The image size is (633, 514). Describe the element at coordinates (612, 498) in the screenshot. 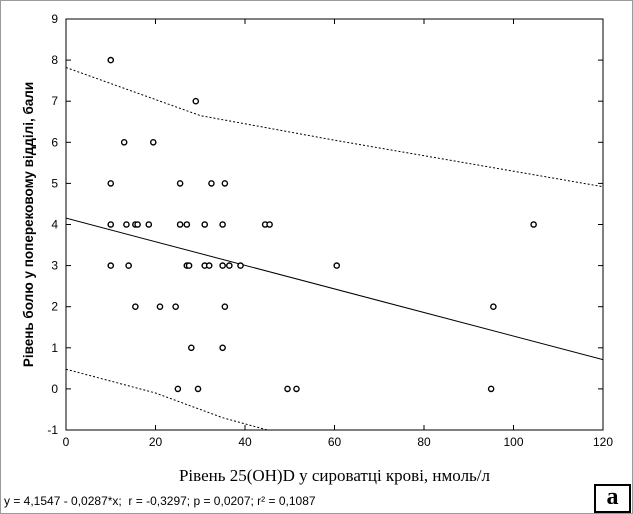

I see `panel-label: a` at that location.